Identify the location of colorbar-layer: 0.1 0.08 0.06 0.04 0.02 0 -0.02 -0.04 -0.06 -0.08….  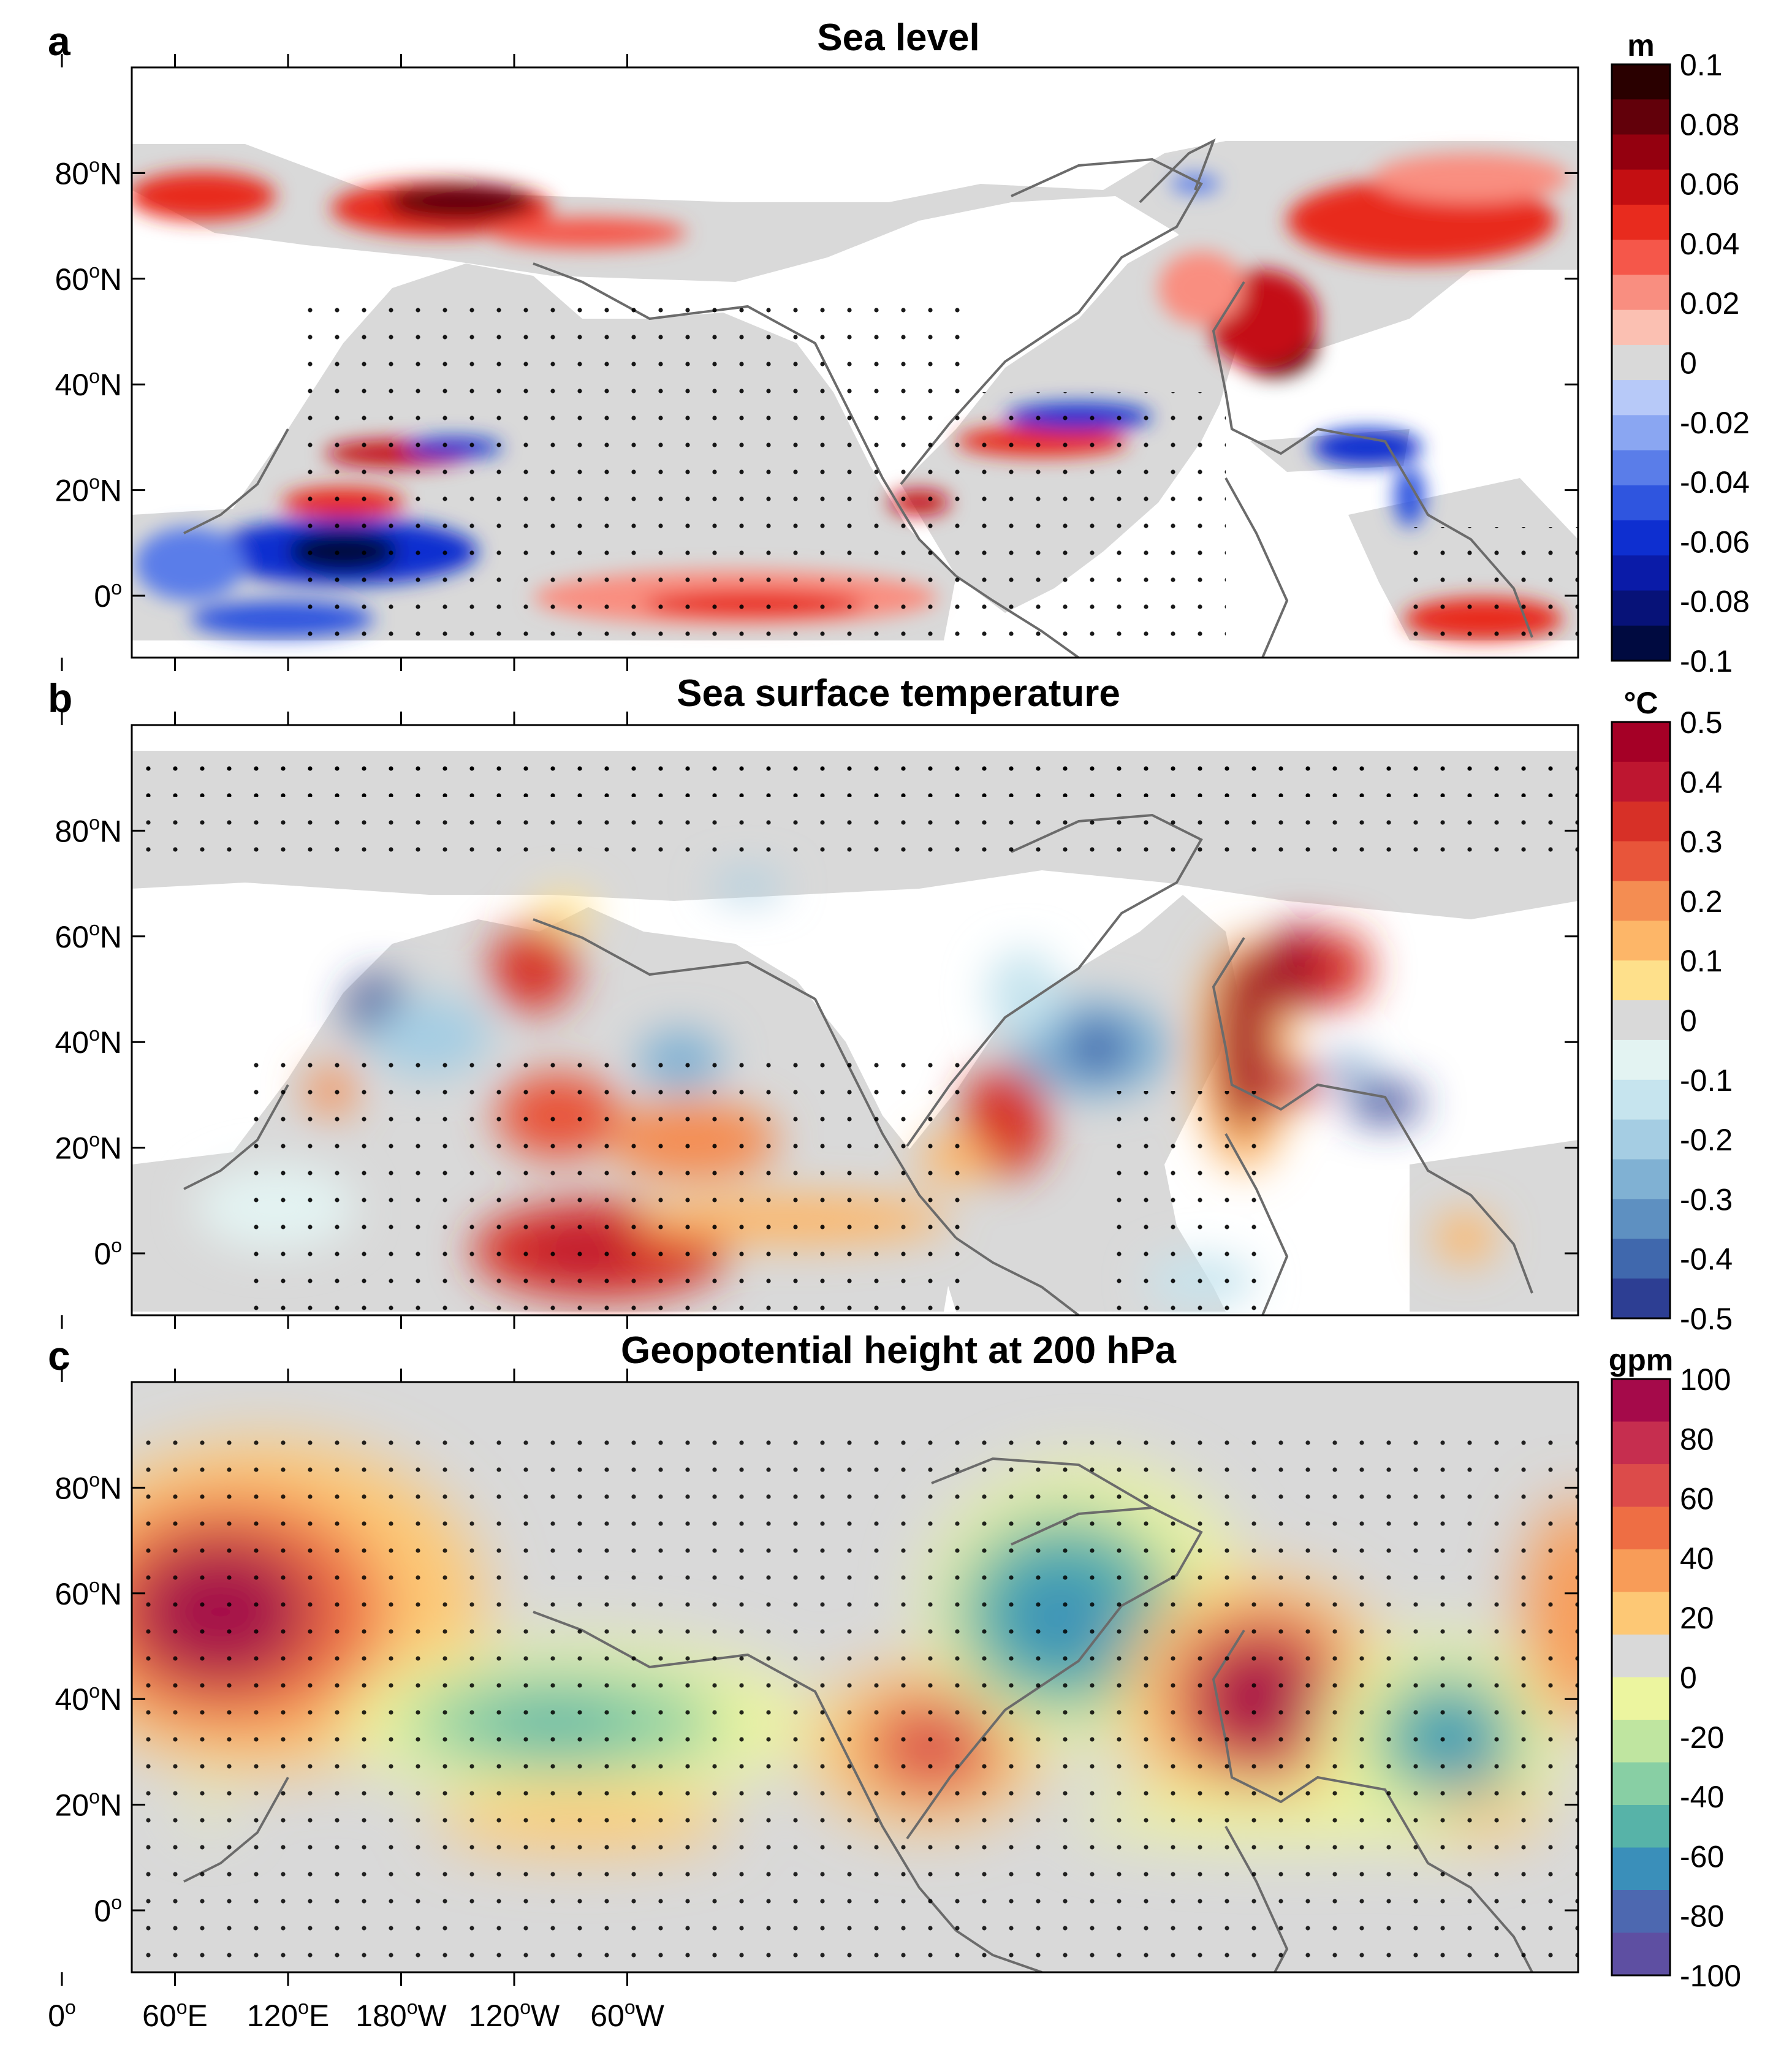
(1679, 1010).